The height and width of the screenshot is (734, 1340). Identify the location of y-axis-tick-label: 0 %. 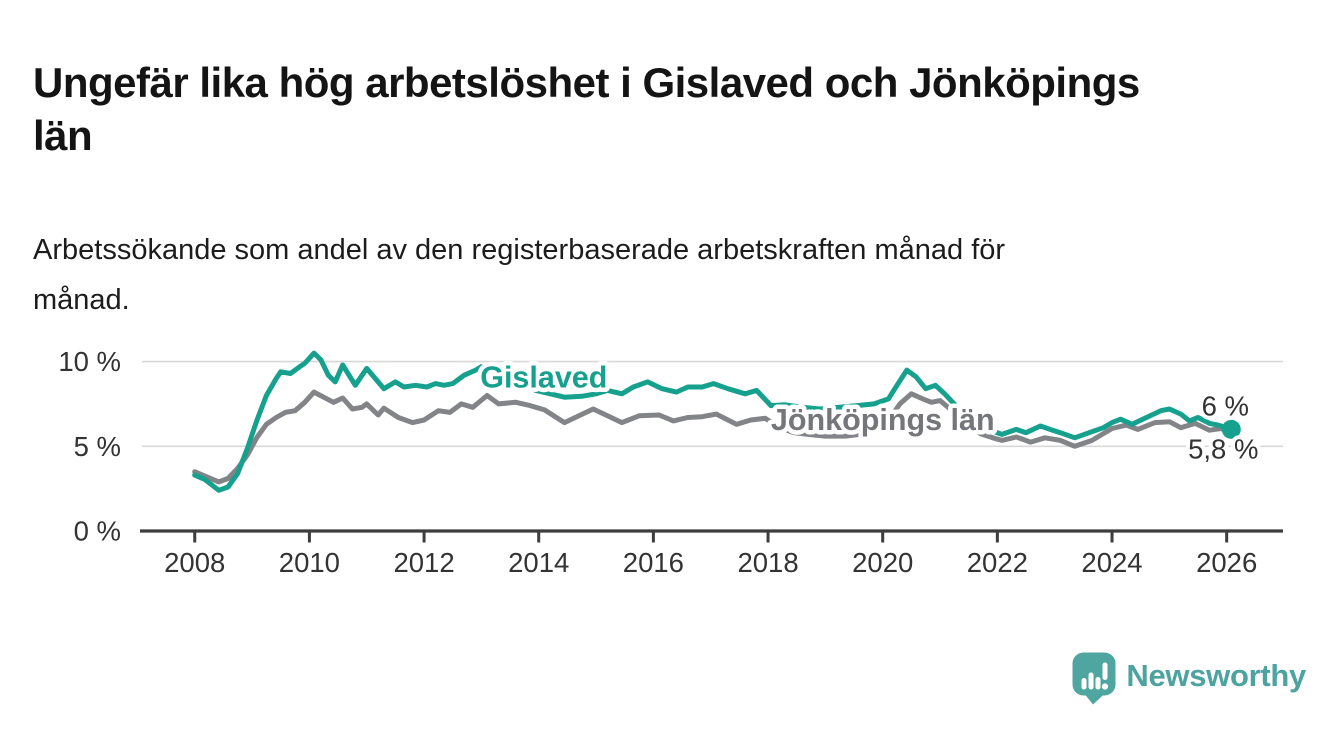
(97, 531).